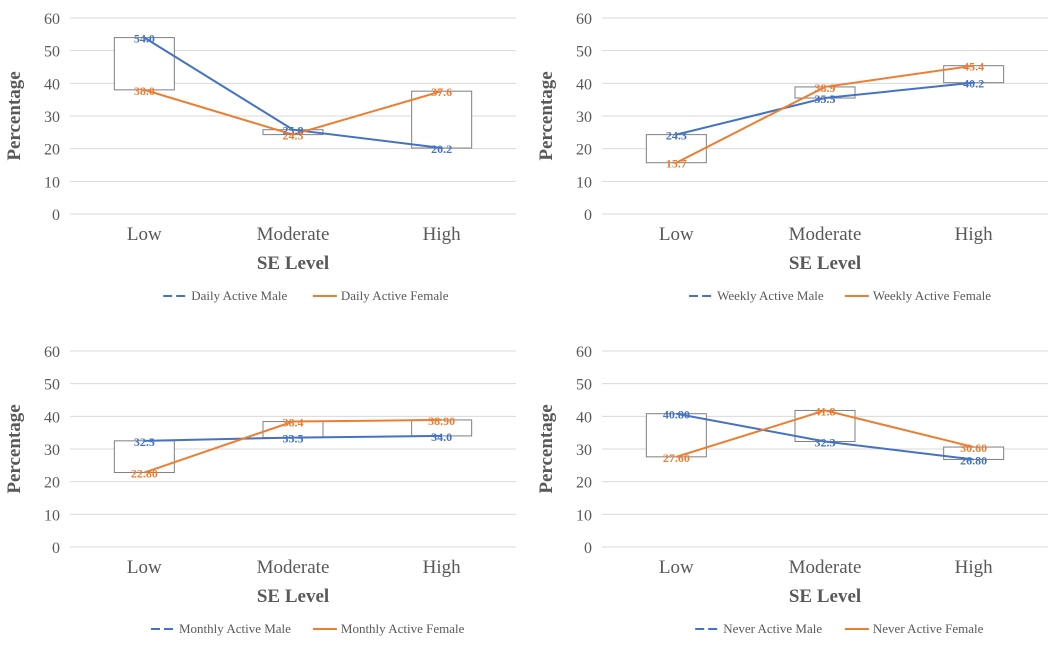  Describe the element at coordinates (772, 628) in the screenshot. I see `legend-entry-never-active-male: Never Active Male` at that location.